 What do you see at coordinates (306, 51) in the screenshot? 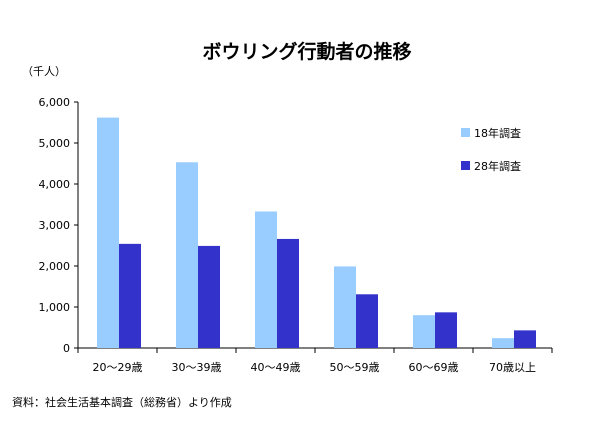
I see `chart-title: ボウリング行動者の推移` at bounding box center [306, 51].